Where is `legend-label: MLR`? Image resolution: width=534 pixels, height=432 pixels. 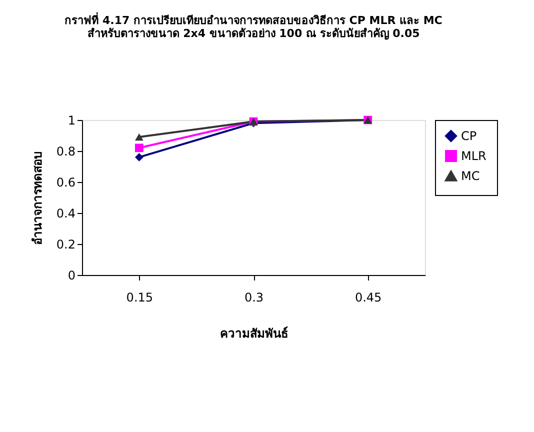 legend-label: MLR is located at coordinates (473, 156).